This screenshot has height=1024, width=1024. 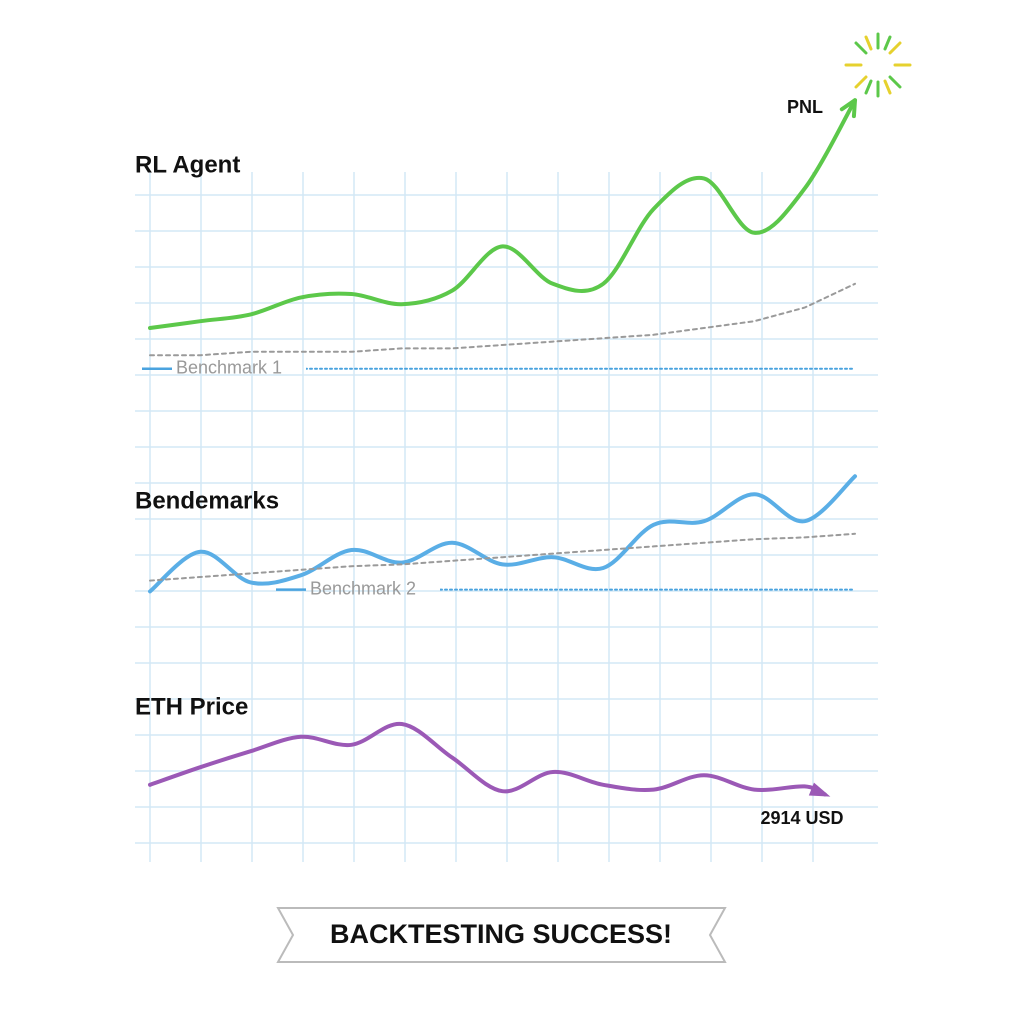 What do you see at coordinates (207, 500) in the screenshot?
I see `panel-title: Bendemarks` at bounding box center [207, 500].